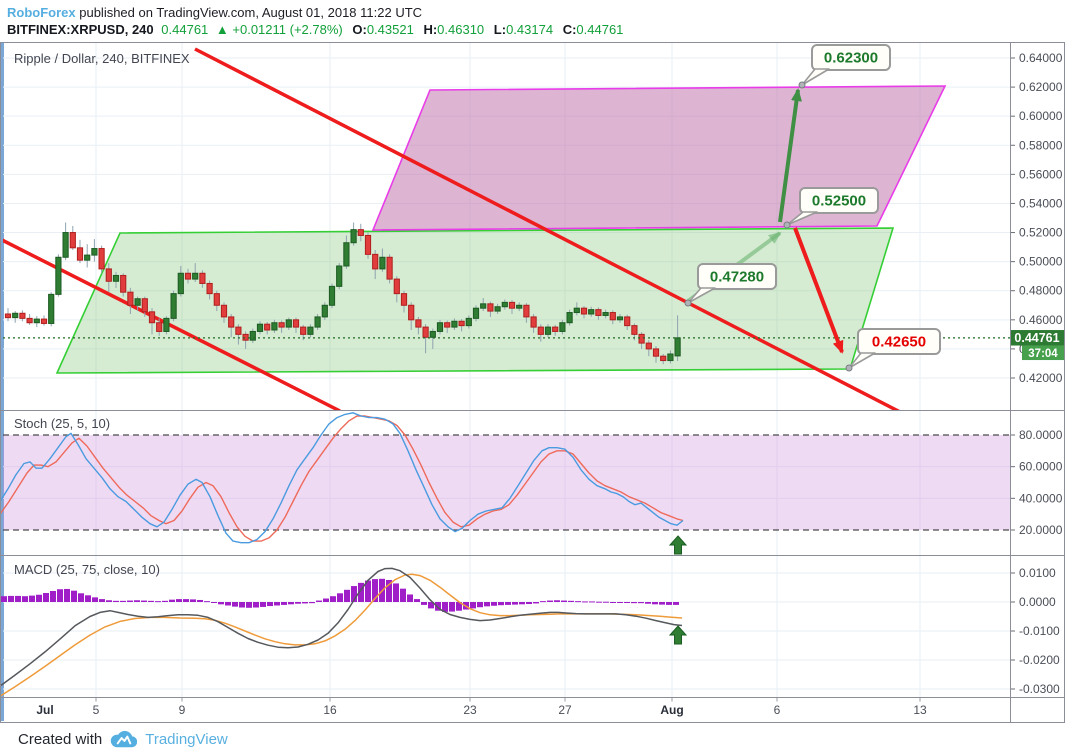 Image resolution: width=1066 pixels, height=755 pixels. Describe the element at coordinates (430, 29) in the screenshot. I see `high-label: H:` at that location.